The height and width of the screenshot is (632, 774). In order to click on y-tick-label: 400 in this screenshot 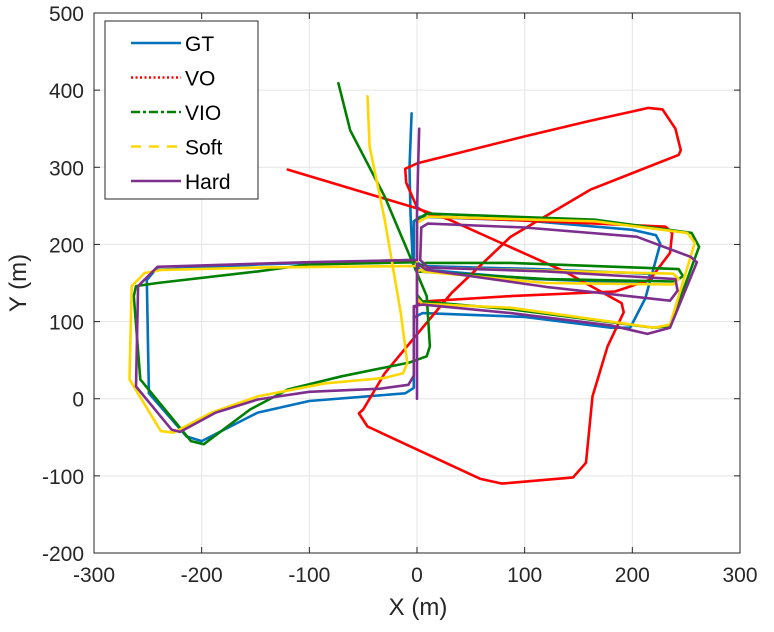, I will do `click(66, 91)`.